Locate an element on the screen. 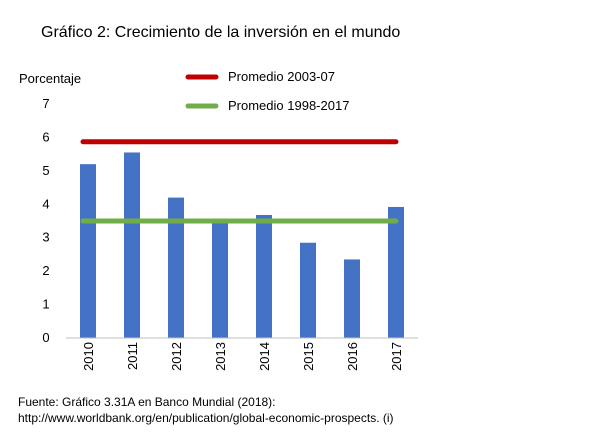 The image size is (592, 437). bar-2013 is located at coordinates (220, 280).